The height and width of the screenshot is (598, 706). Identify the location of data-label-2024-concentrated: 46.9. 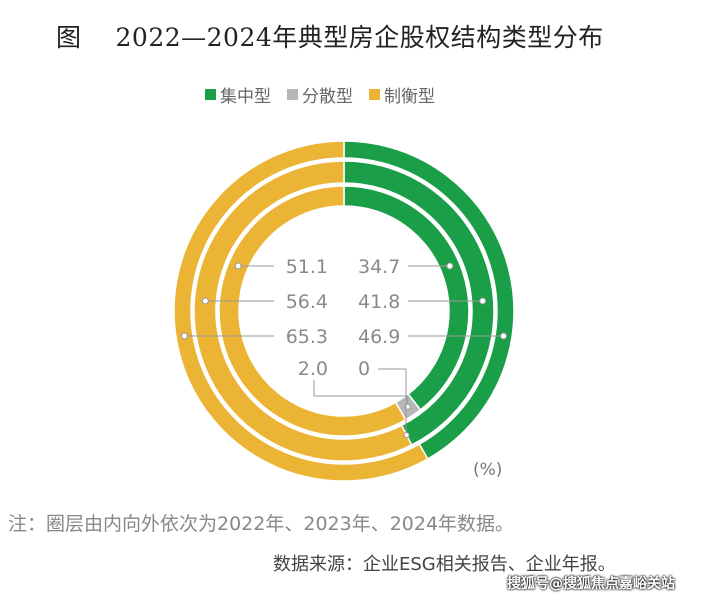
(379, 337).